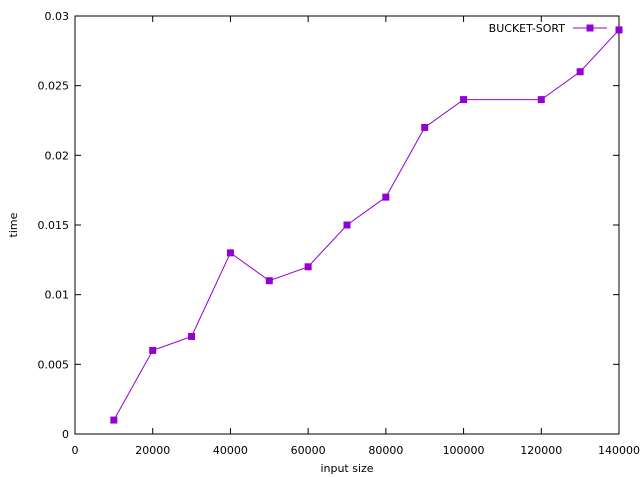  What do you see at coordinates (541, 450) in the screenshot?
I see `x-tick-label: 120000` at bounding box center [541, 450].